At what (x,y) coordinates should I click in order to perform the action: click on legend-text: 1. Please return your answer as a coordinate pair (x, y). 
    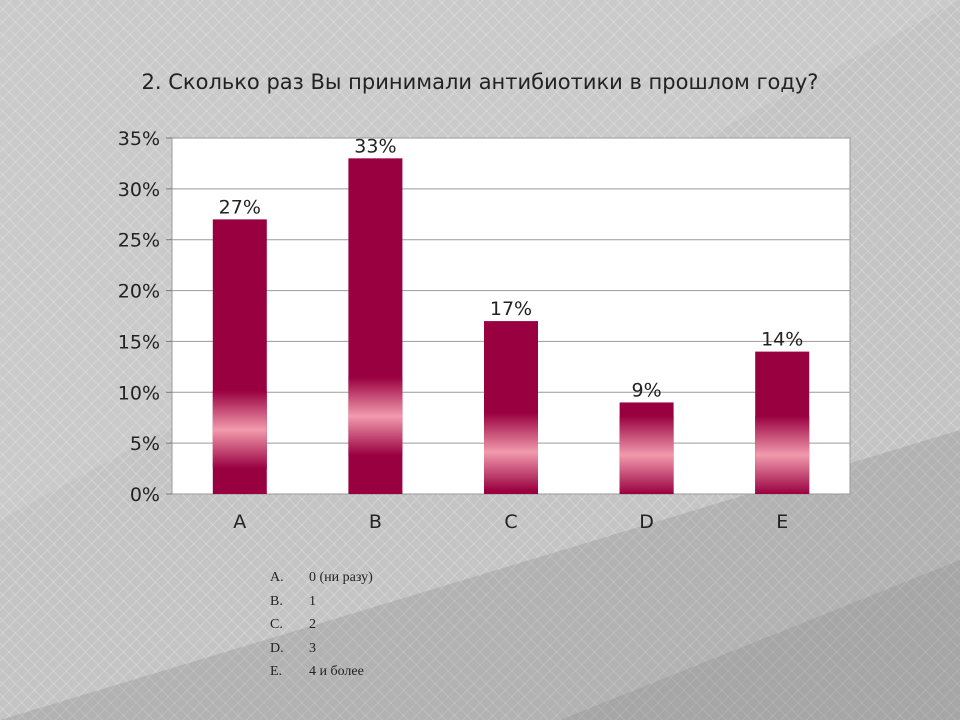
    Looking at the image, I should click on (312, 601).